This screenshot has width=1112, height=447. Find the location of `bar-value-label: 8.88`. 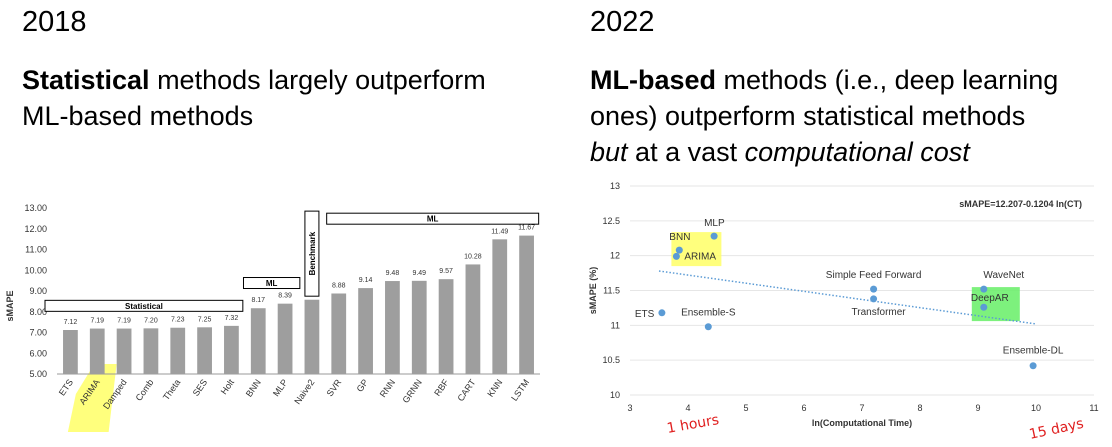

bar-value-label: 8.88 is located at coordinates (339, 285).